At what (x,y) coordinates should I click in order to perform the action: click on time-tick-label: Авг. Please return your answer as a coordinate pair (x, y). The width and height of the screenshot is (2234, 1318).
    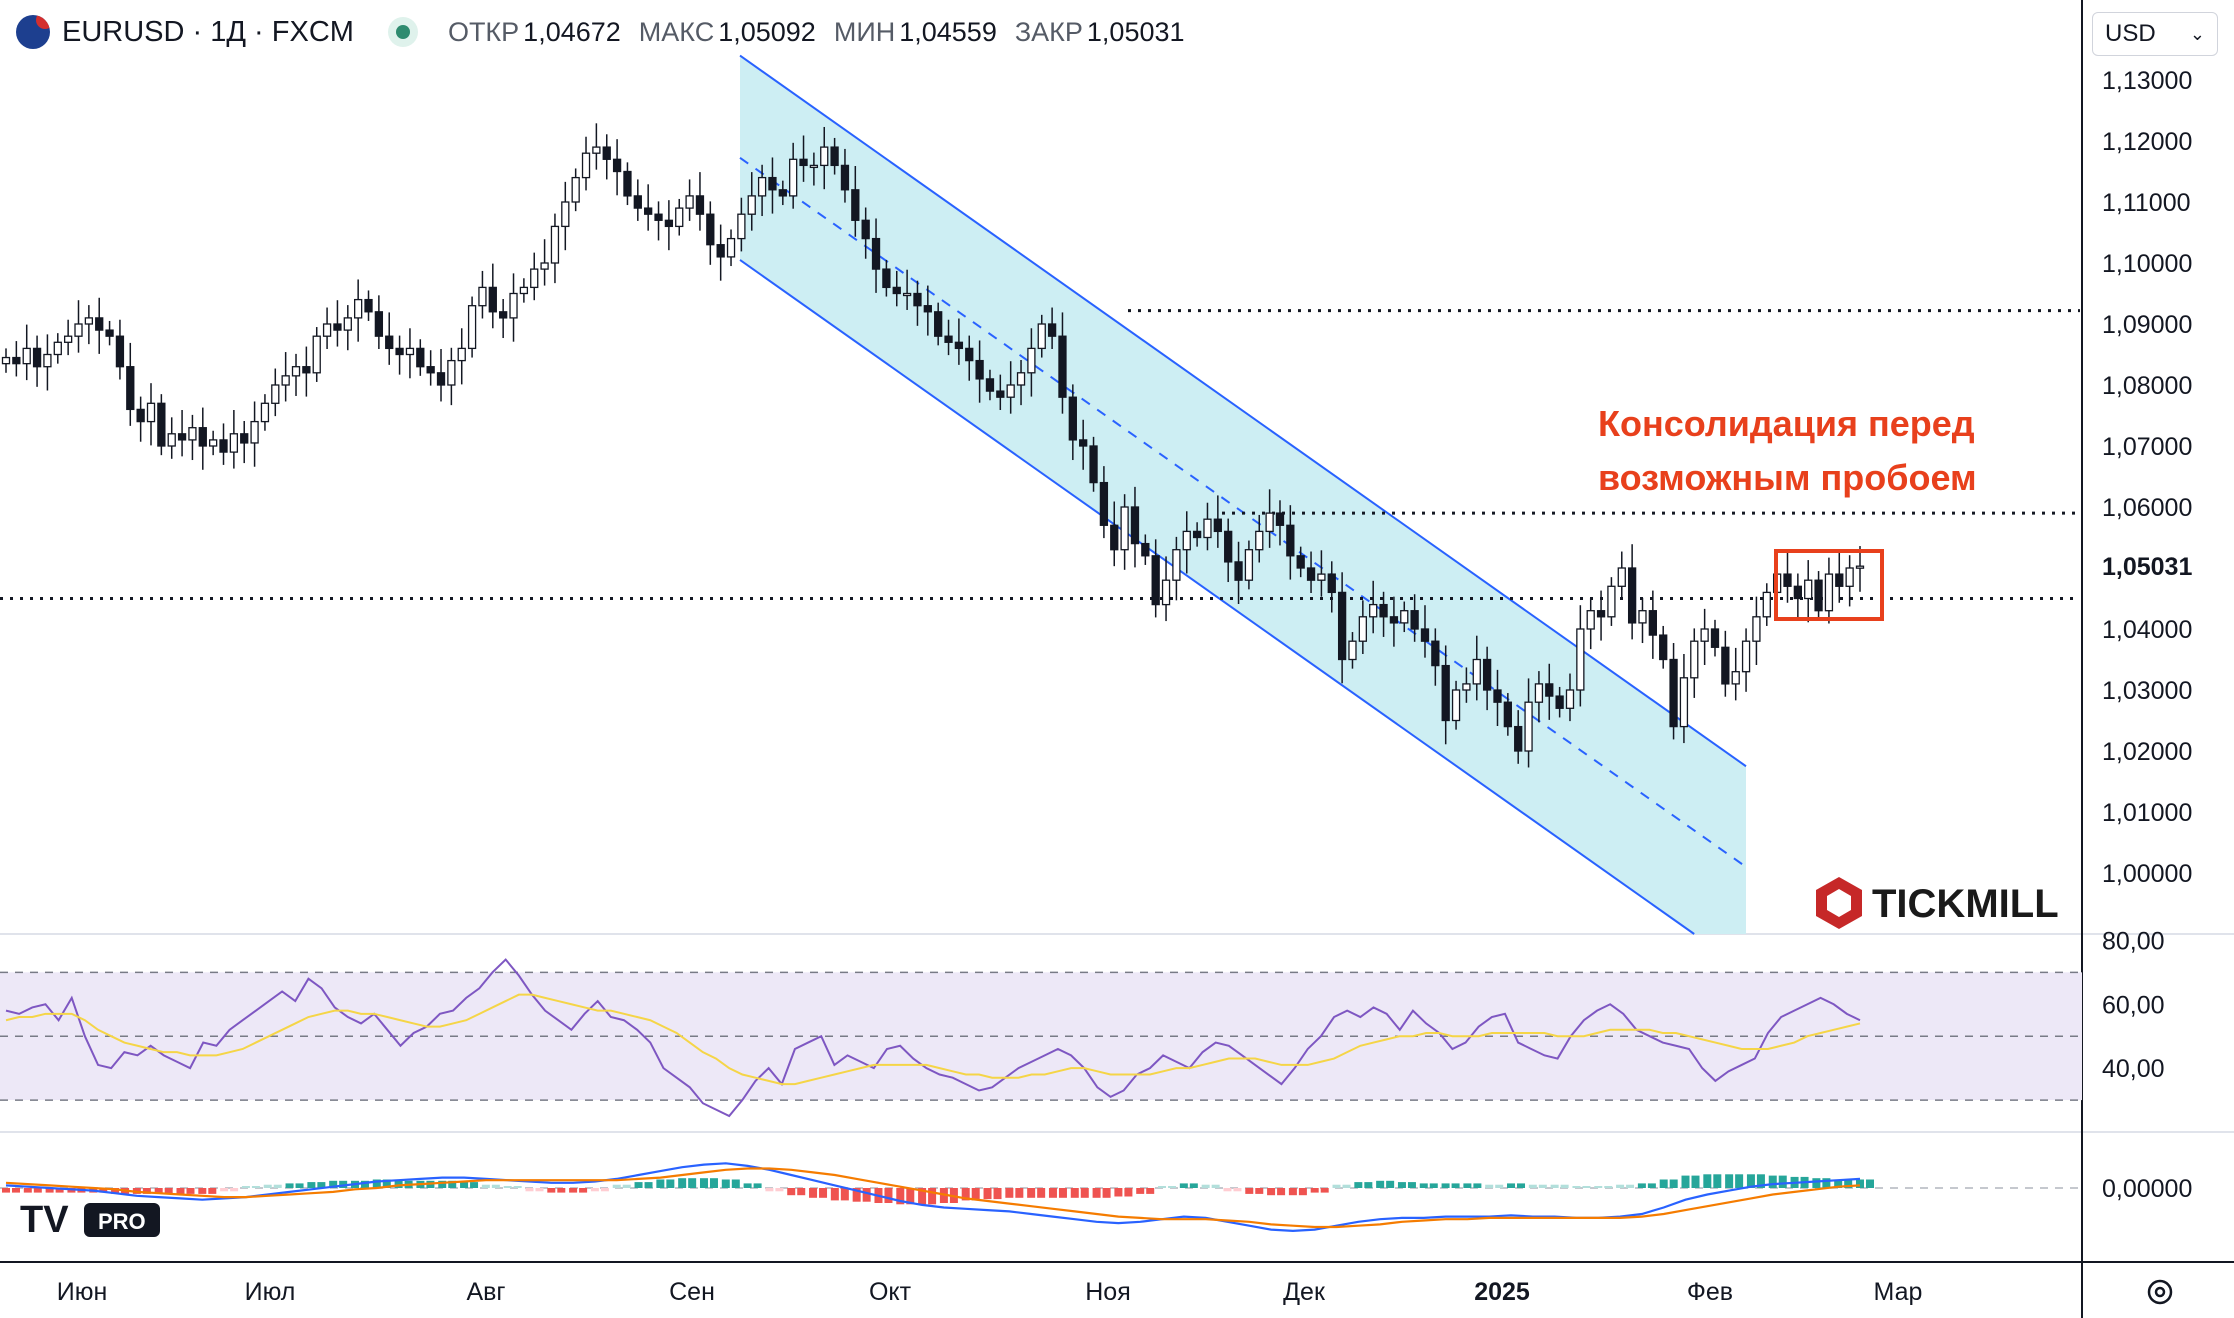
    Looking at the image, I should click on (485, 1292).